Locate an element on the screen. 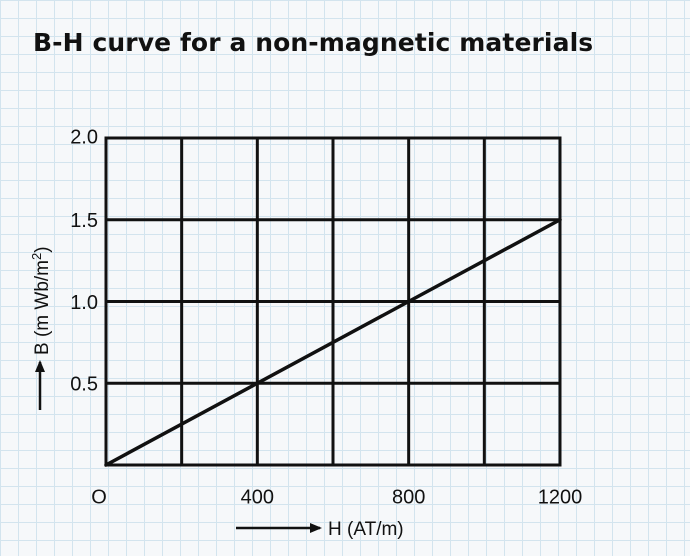 This screenshot has width=690, height=556. chart-title: B-H curve for a non-magnetic materials is located at coordinates (313, 42).